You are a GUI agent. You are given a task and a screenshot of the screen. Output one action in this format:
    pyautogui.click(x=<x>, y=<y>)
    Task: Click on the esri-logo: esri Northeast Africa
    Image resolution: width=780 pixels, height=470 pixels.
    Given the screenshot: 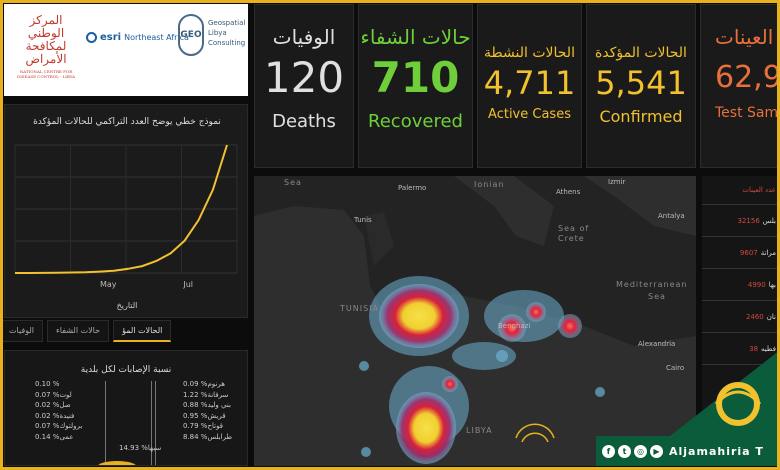 What is the action you would take?
    pyautogui.click(x=137, y=37)
    